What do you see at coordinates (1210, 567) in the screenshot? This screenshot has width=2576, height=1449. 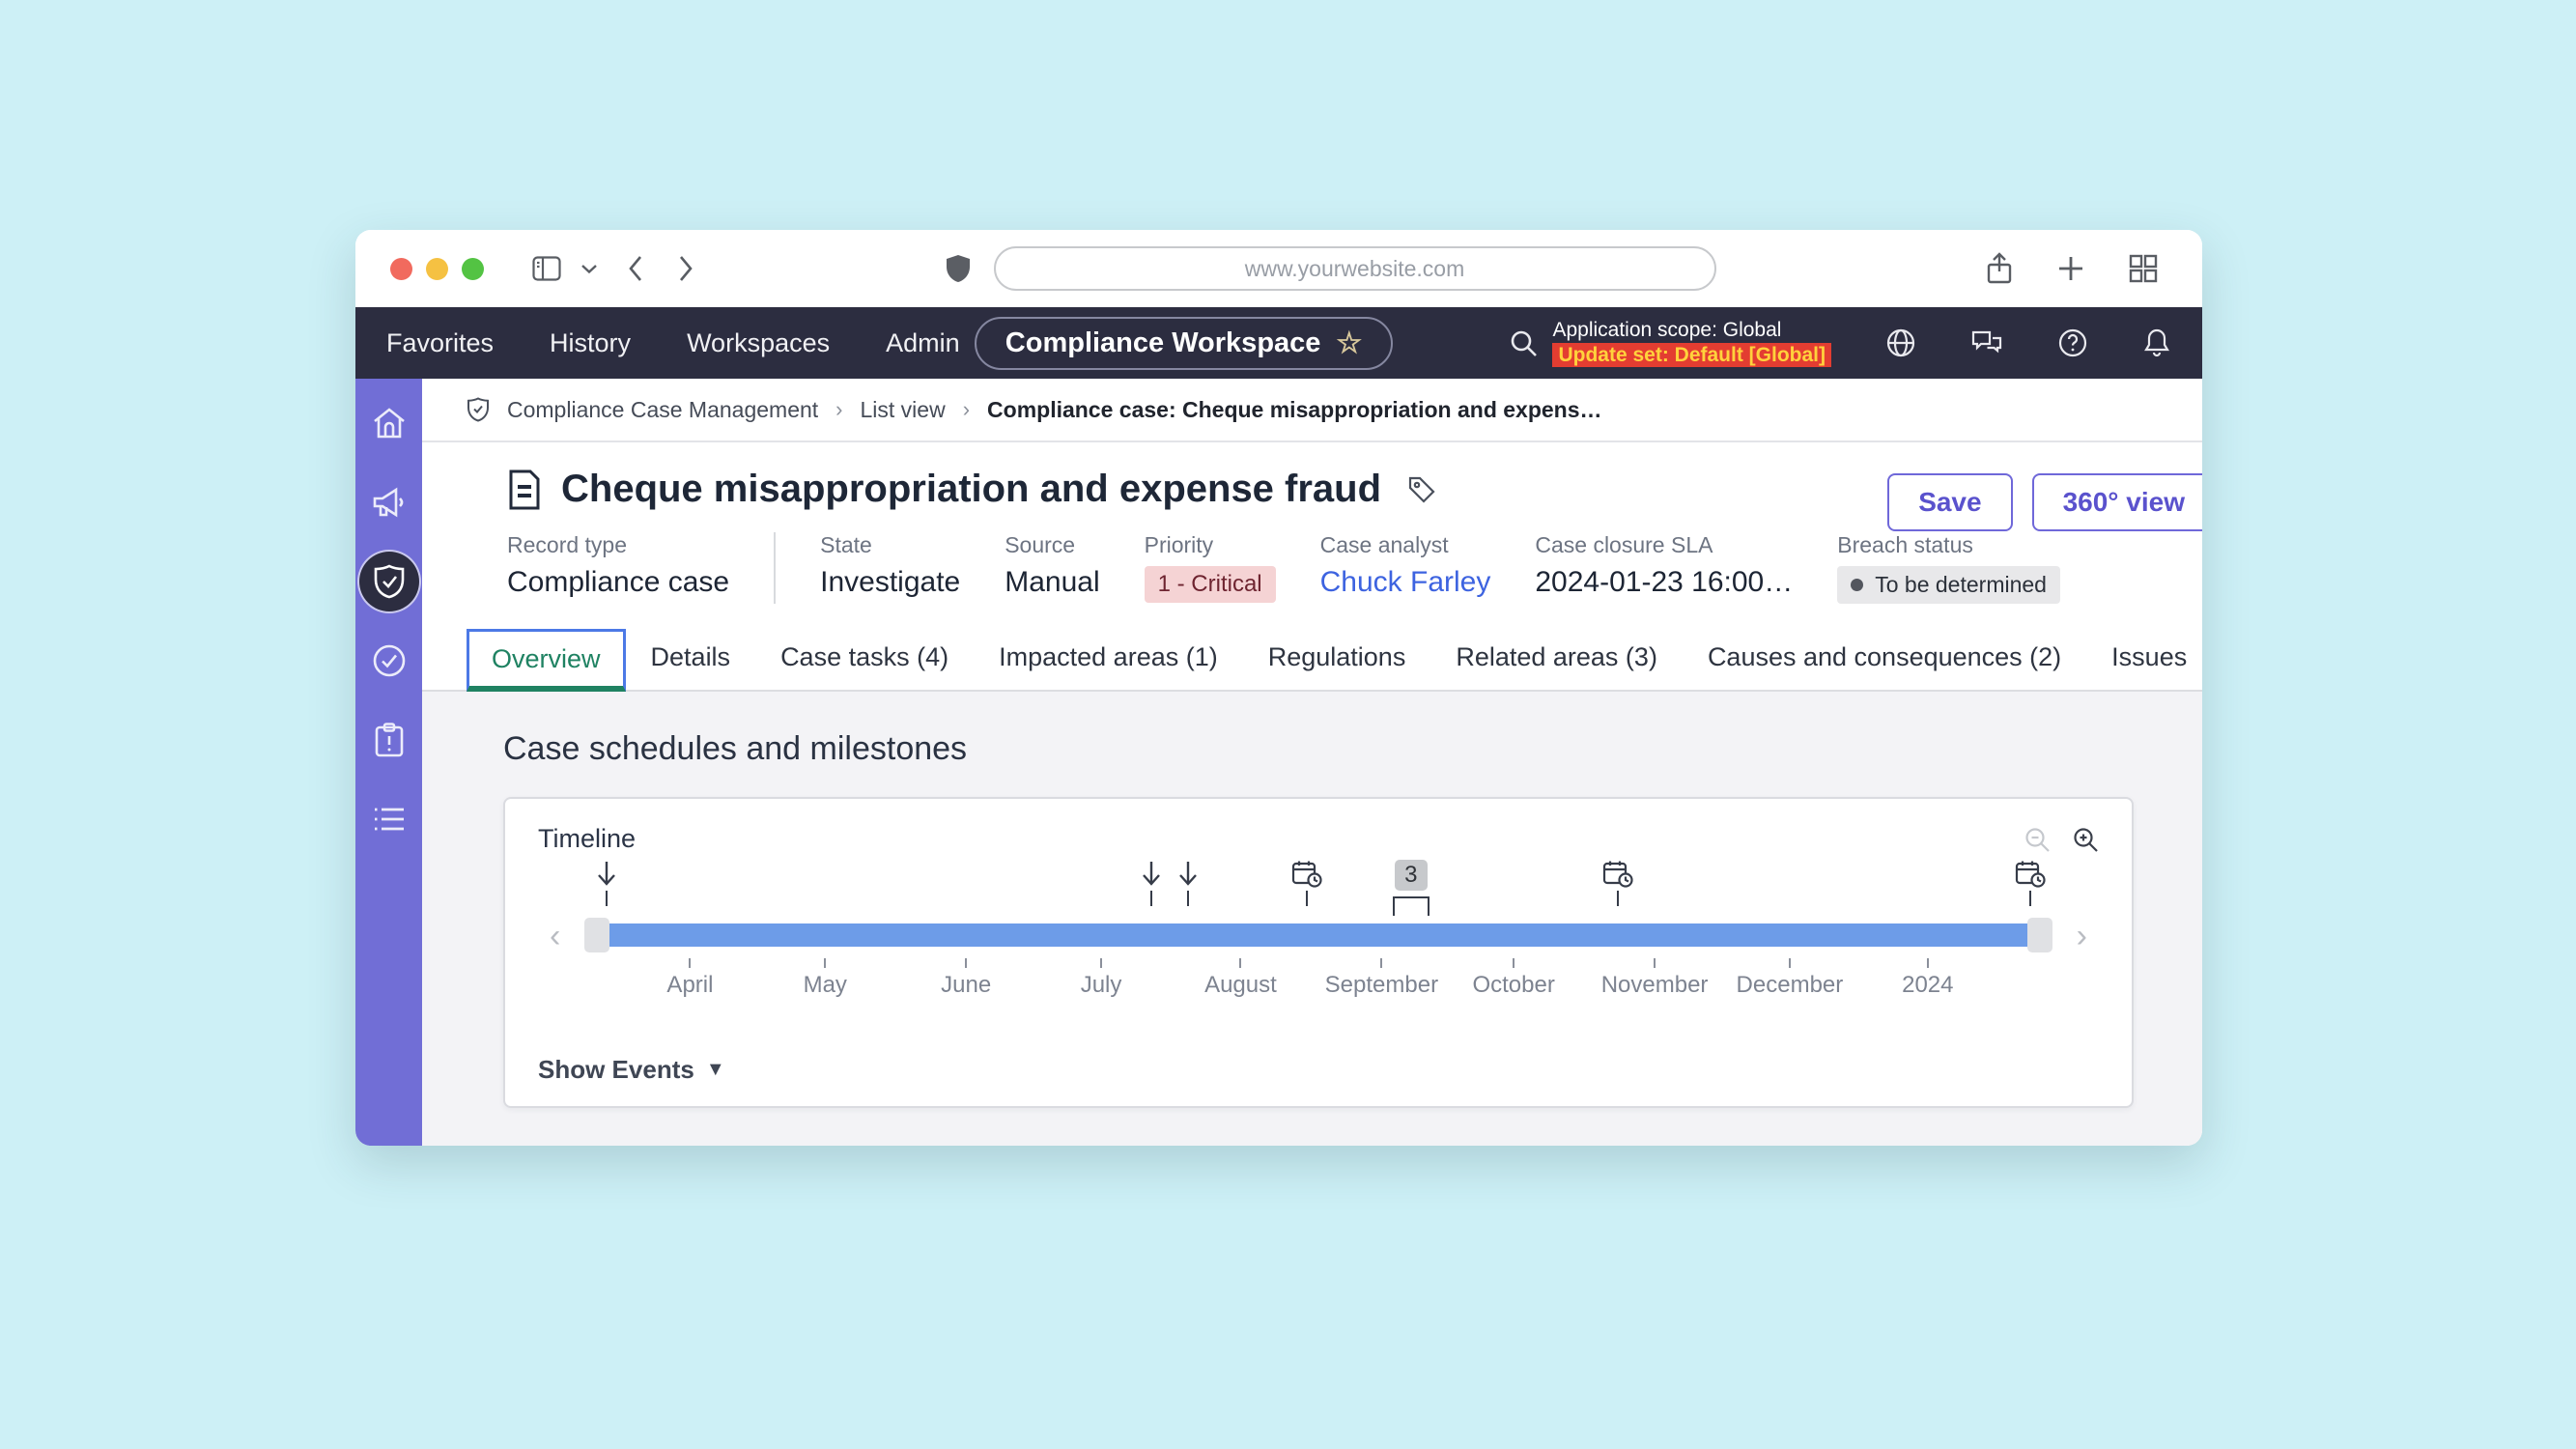 I see `field-priority: Priority 1 - Critical` at bounding box center [1210, 567].